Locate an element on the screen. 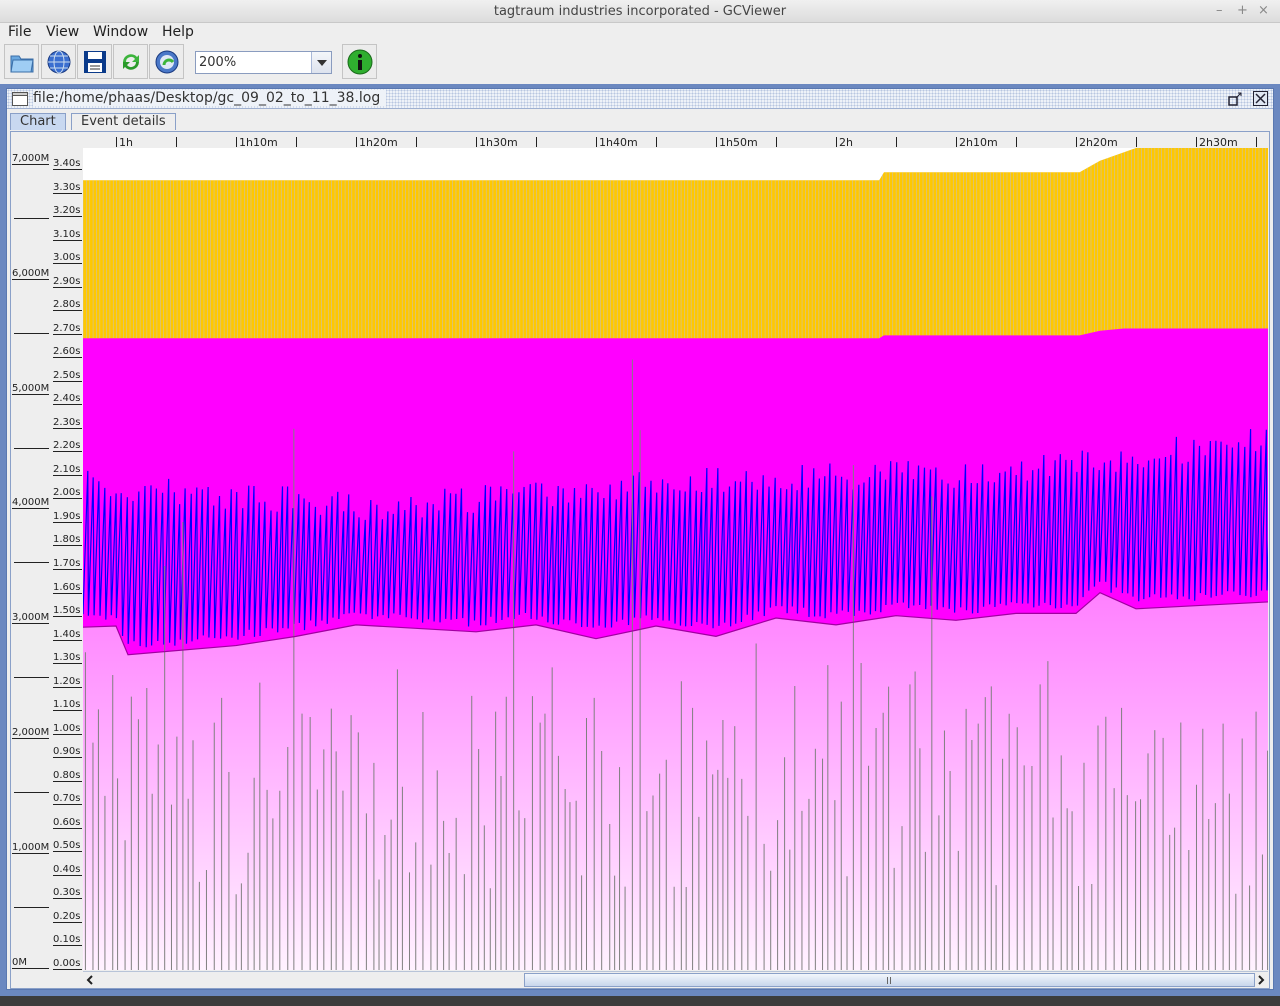  pause-tick-label: 3.10s is located at coordinates (67, 234).